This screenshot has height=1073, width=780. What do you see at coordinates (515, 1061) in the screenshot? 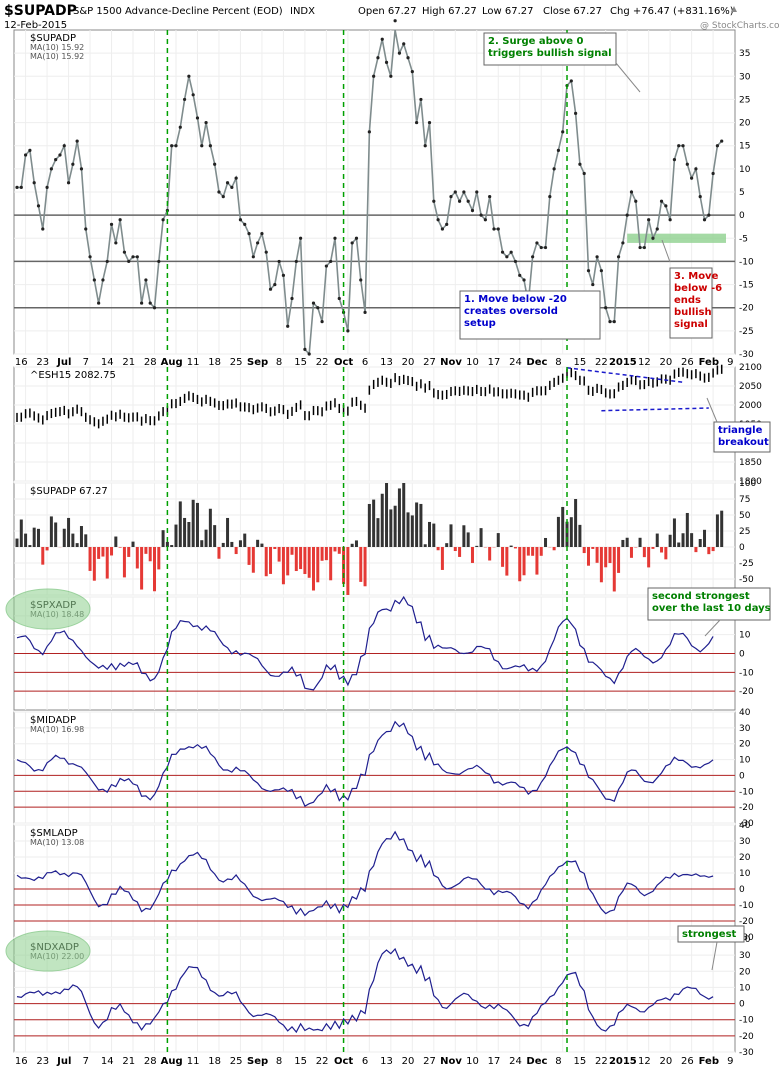
I see `x-tick-label: 24` at bounding box center [515, 1061].